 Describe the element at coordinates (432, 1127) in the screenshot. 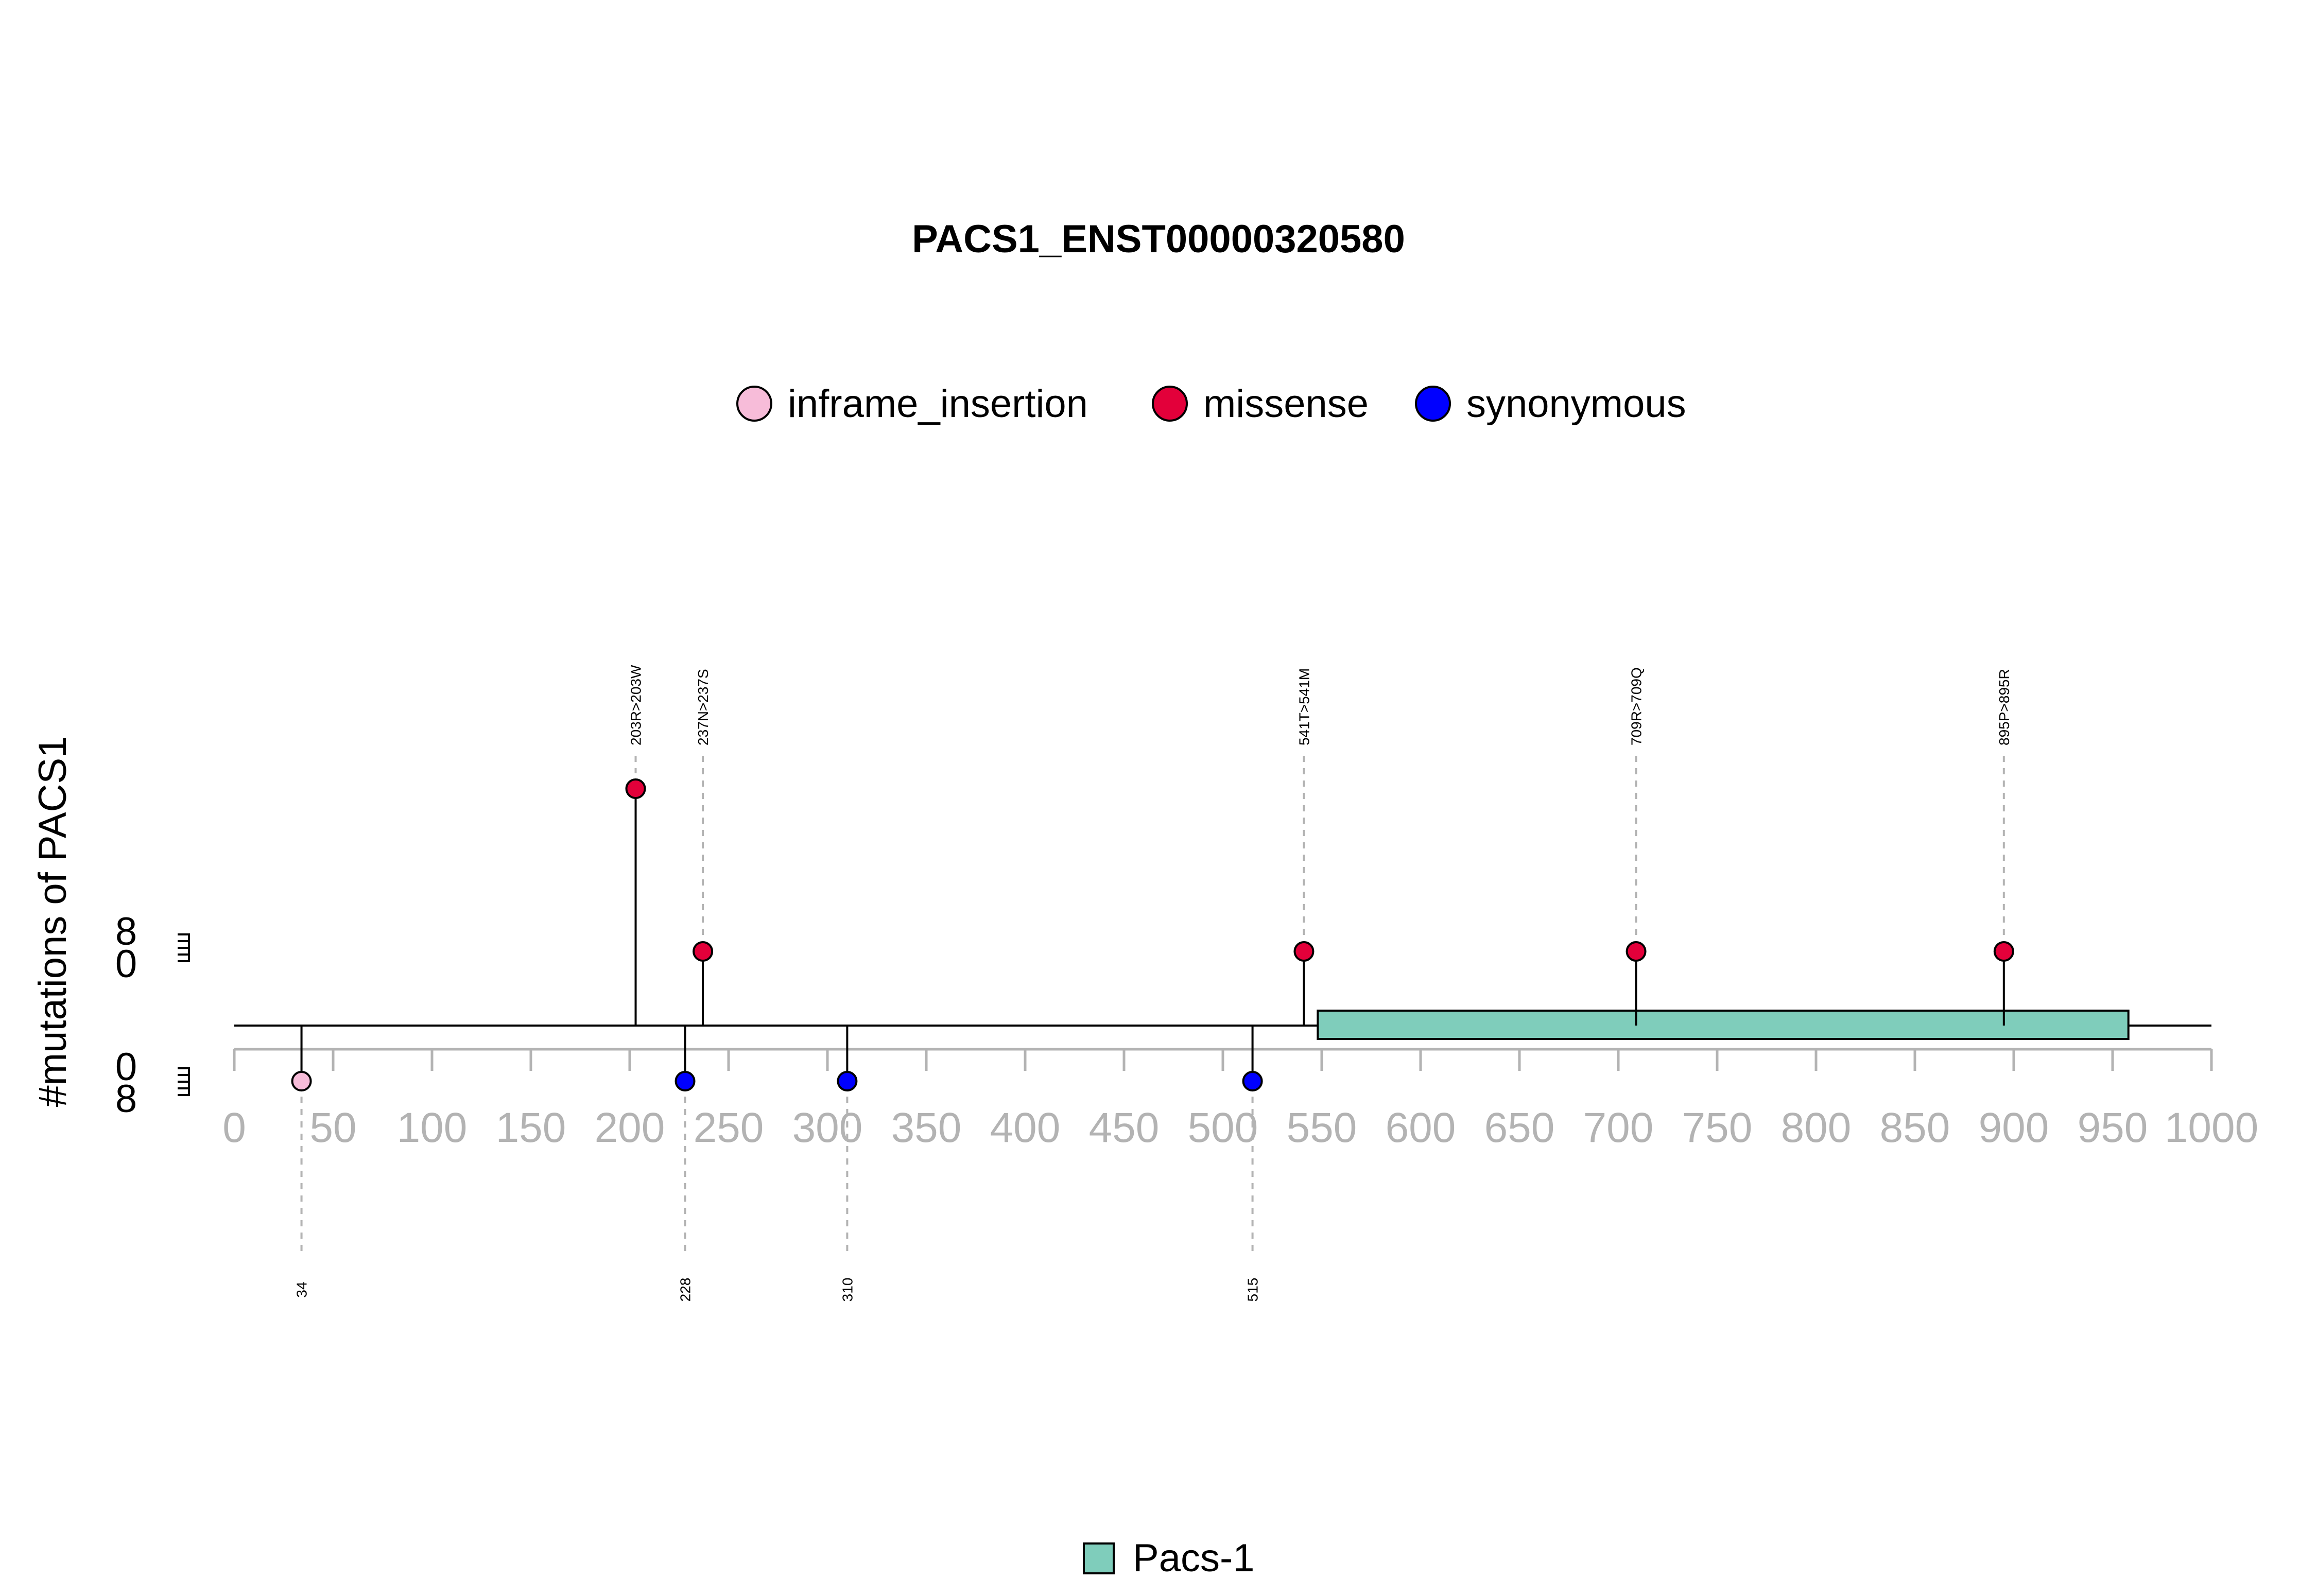

I see `x-tick-label: 100` at that location.